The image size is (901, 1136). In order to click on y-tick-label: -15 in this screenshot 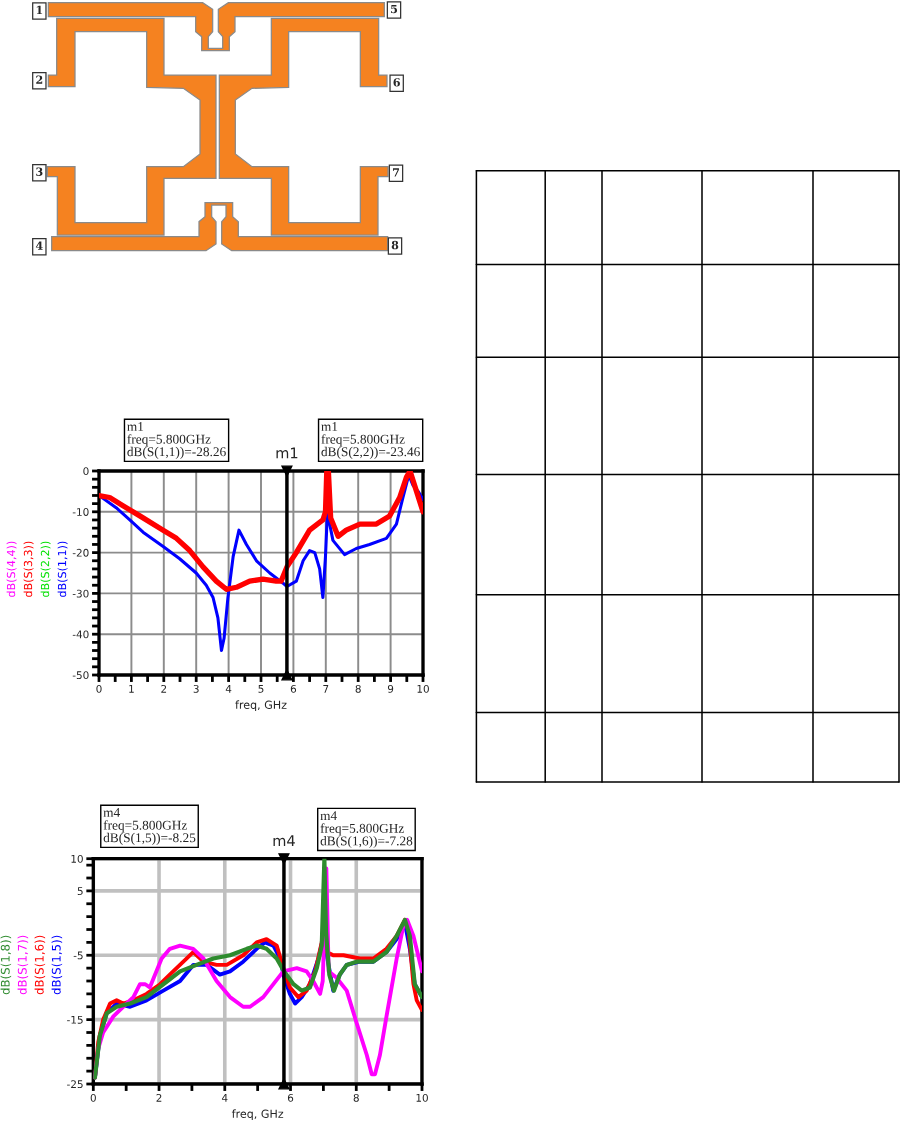, I will do `click(75, 1019)`.